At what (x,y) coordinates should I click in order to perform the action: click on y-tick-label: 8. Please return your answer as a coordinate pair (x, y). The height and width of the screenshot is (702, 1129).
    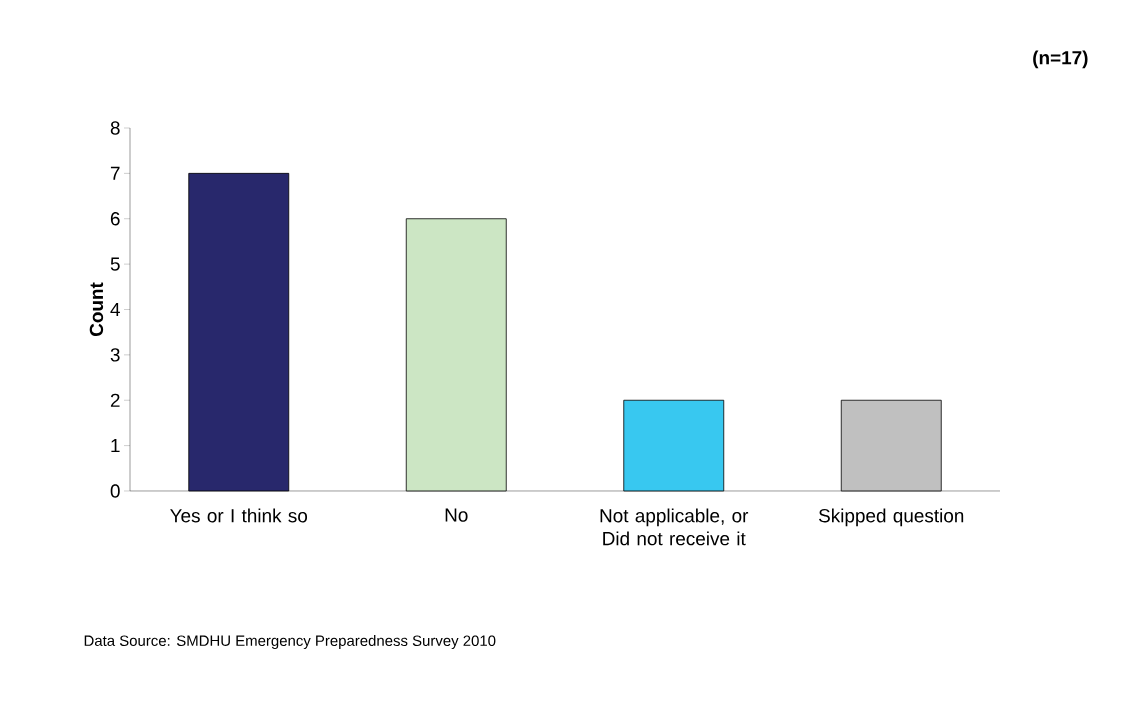
    Looking at the image, I should click on (115, 128).